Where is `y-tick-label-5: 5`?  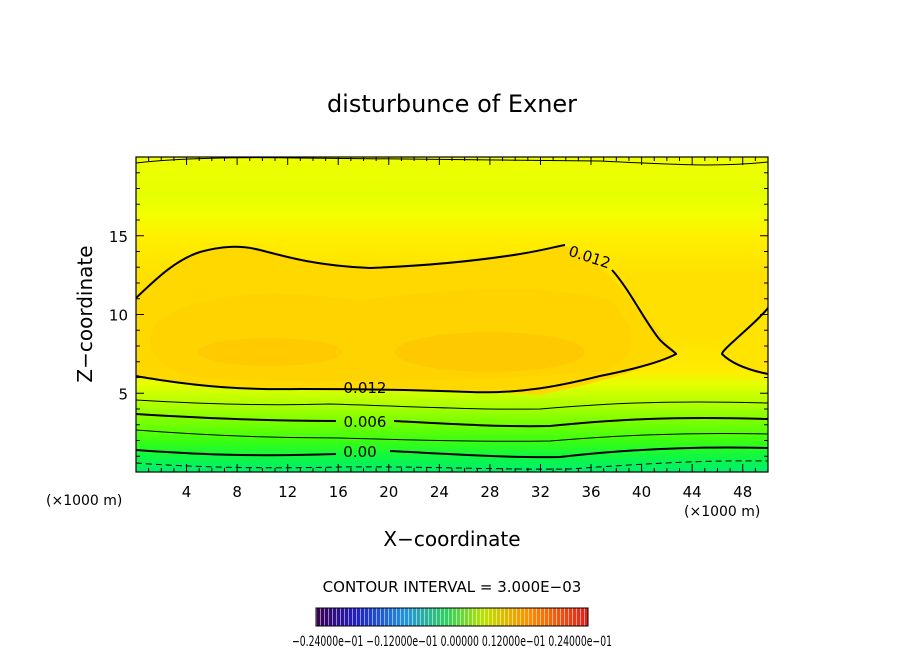
y-tick-label-5: 5 is located at coordinates (123, 394).